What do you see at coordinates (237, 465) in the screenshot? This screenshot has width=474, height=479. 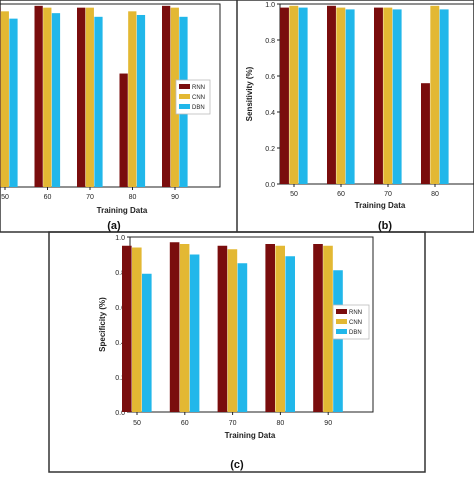 I see `panel-label: (c)` at bounding box center [237, 465].